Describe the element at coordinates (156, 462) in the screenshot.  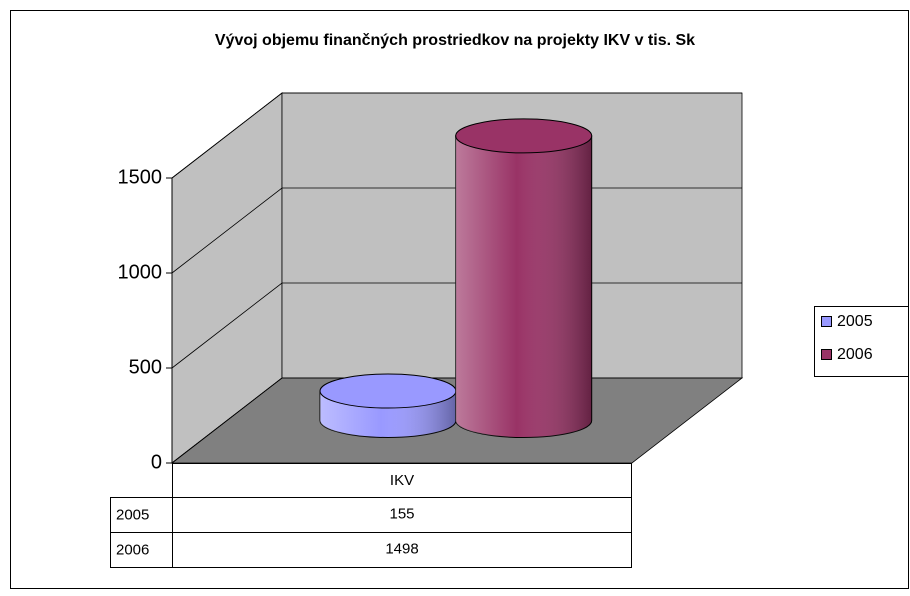
I see `y-tick-label: 0` at that location.